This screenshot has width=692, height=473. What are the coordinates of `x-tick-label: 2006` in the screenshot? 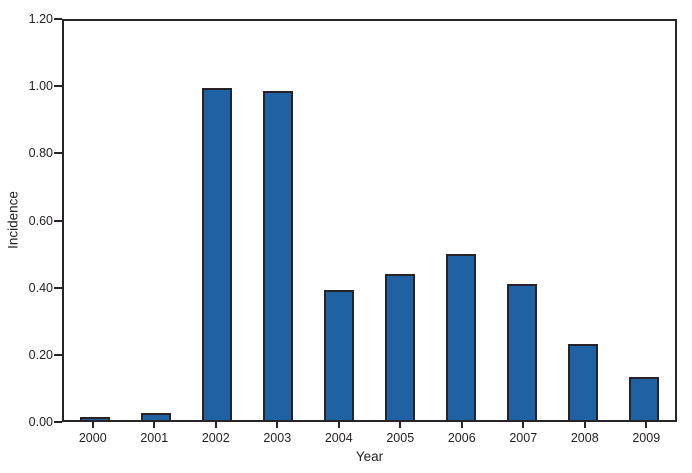 It's located at (461, 438).